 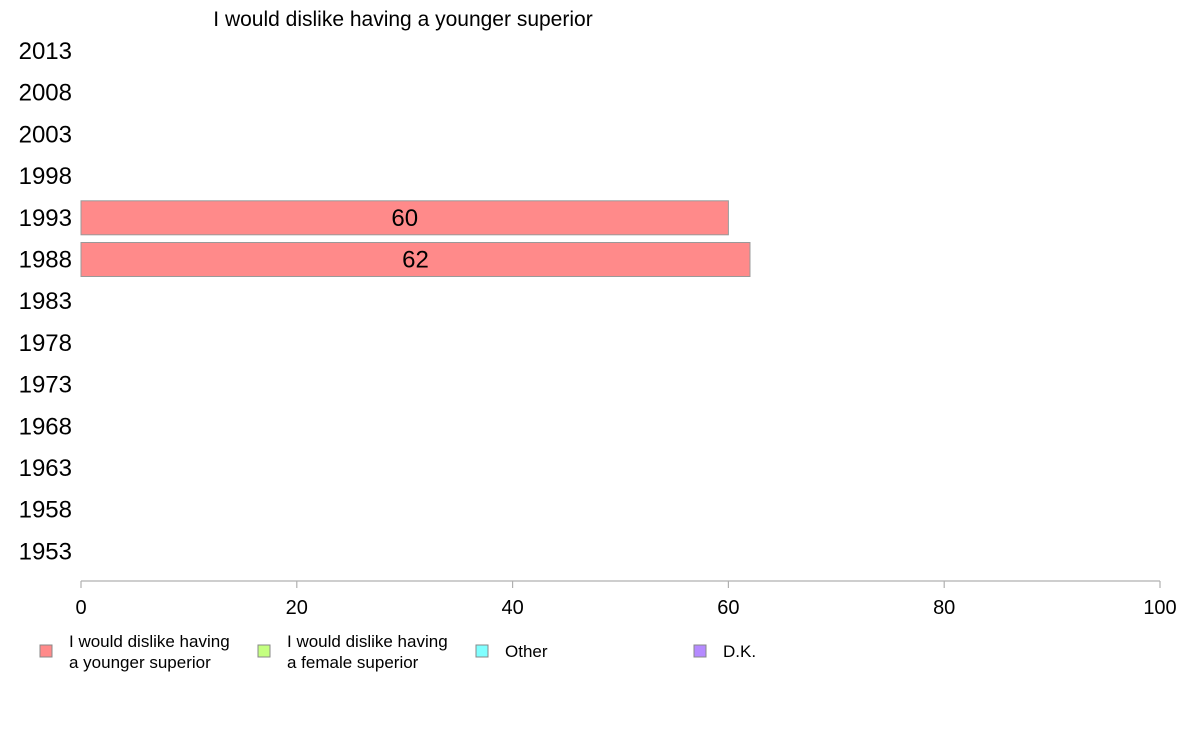 I want to click on y-tick-label: 1958, so click(x=45, y=510).